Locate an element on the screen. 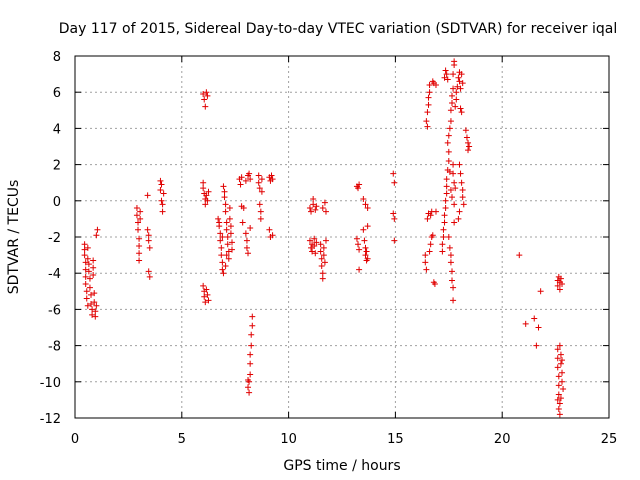 The width and height of the screenshot is (640, 480). y-axis-label: SDTVAR / TECUs is located at coordinates (14, 237).